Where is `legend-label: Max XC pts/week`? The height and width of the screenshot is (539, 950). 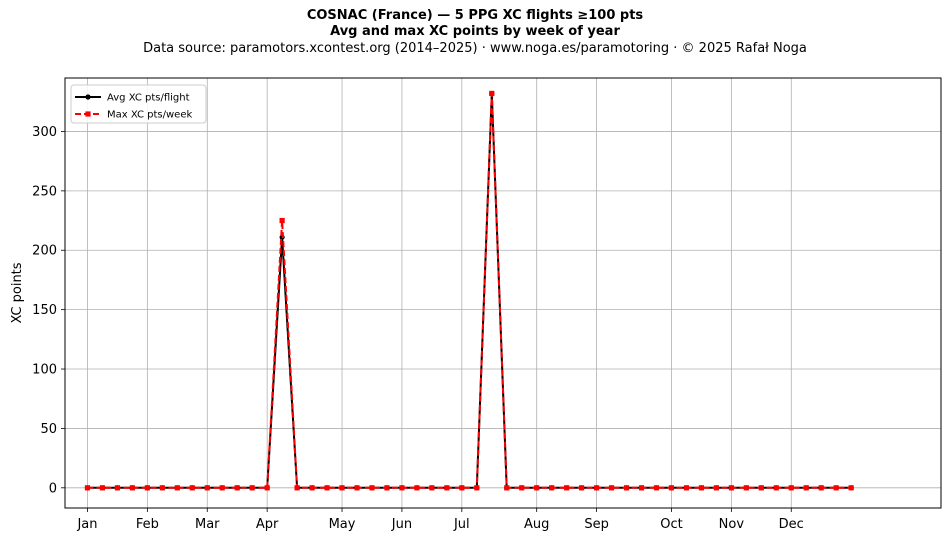
legend-label: Max XC pts/week is located at coordinates (149, 115).